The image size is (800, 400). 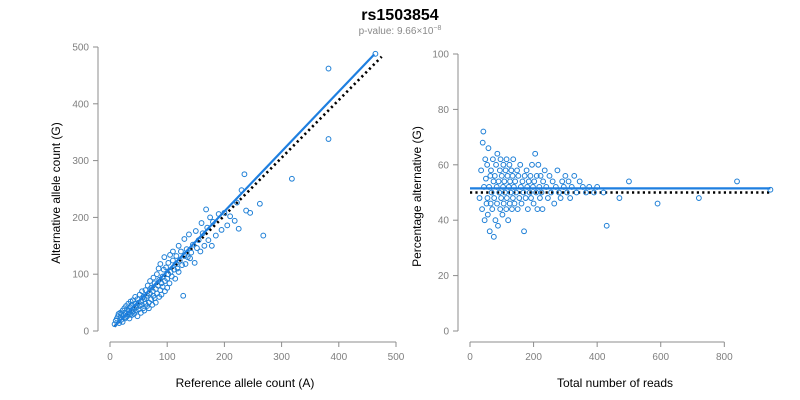 I want to click on chart1-x-tick-label: 500, so click(x=396, y=357).